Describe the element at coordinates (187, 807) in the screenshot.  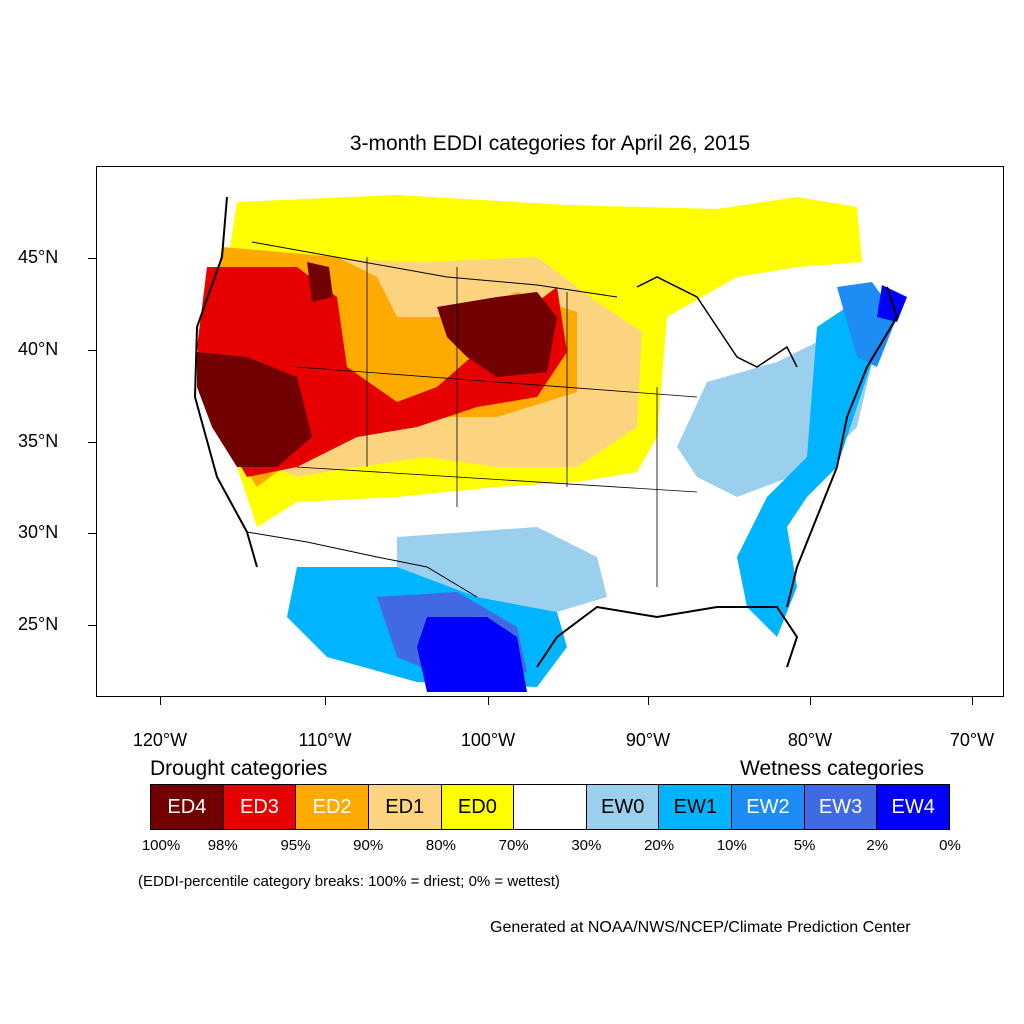
I see `legend-box-ed4: ED4` at that location.